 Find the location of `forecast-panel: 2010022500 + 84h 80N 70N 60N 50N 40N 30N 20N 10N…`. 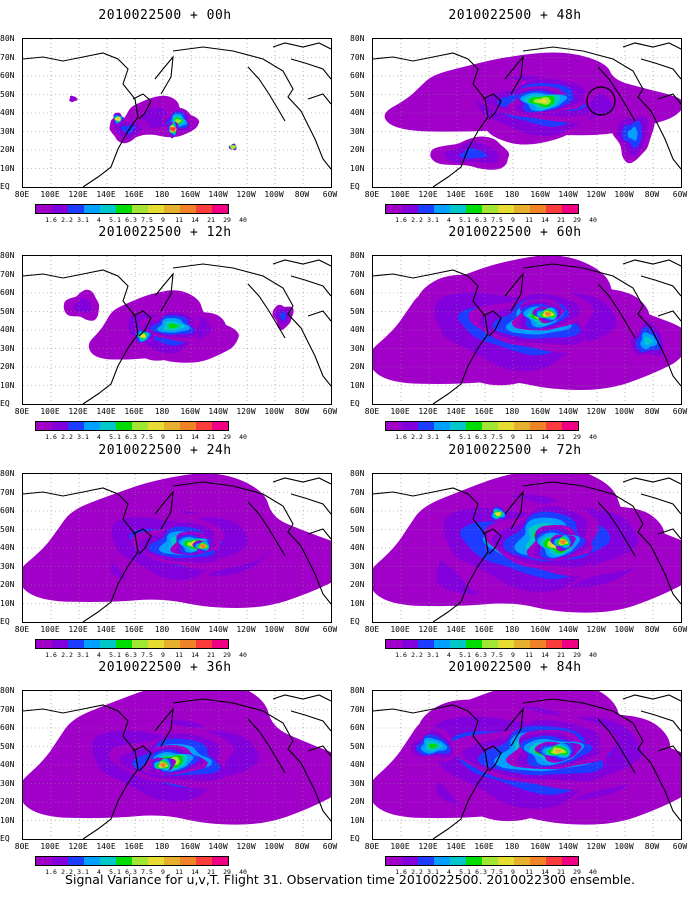

forecast-panel: 2010022500 + 84h 80N 70N 60N 50N 40N 30N 20N 10N… is located at coordinates (518, 768).